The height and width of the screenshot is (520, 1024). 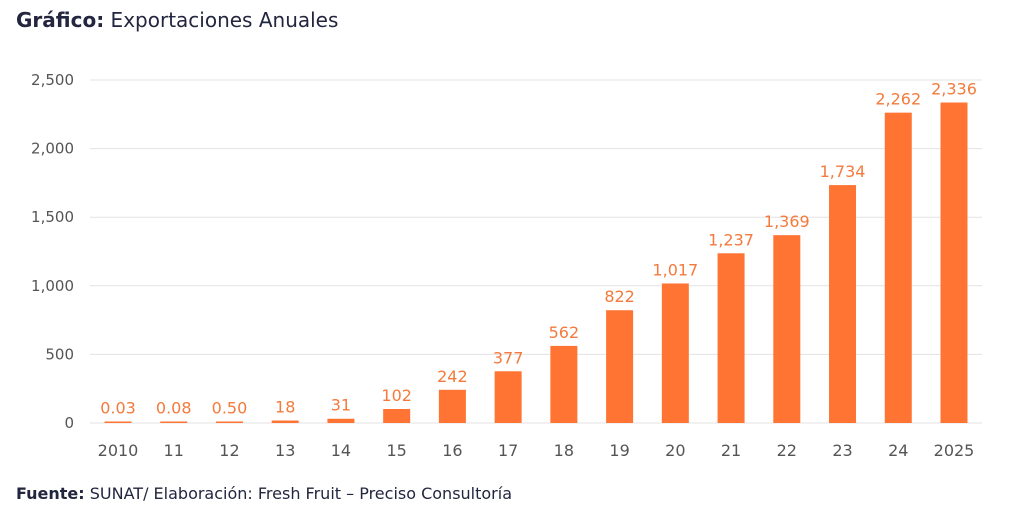 I want to click on y-tick-label: 1,000, so click(x=52, y=286).